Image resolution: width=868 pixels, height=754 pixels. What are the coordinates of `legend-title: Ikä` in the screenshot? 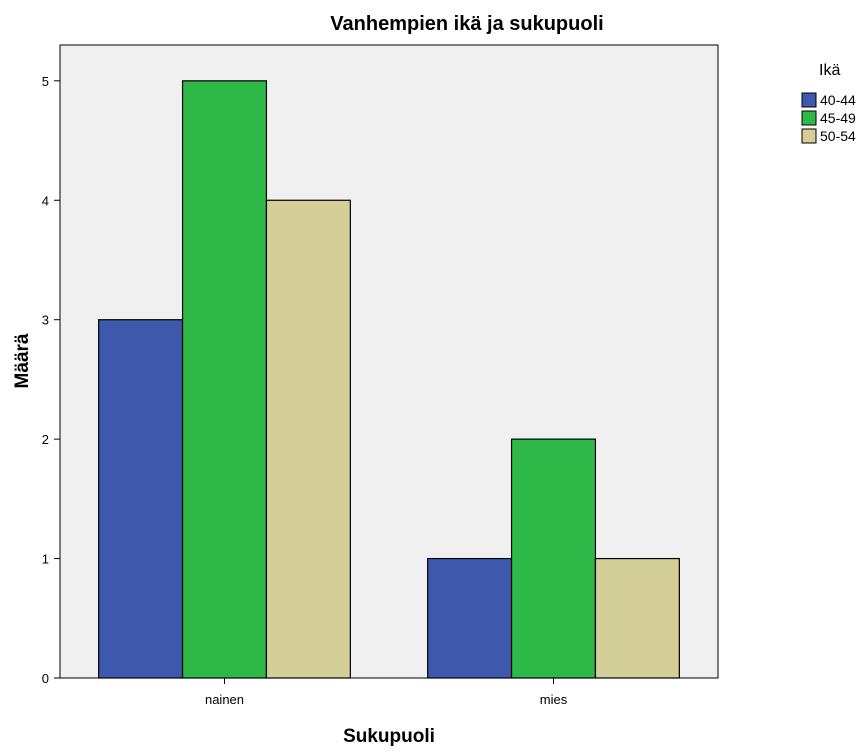 It's located at (829, 70).